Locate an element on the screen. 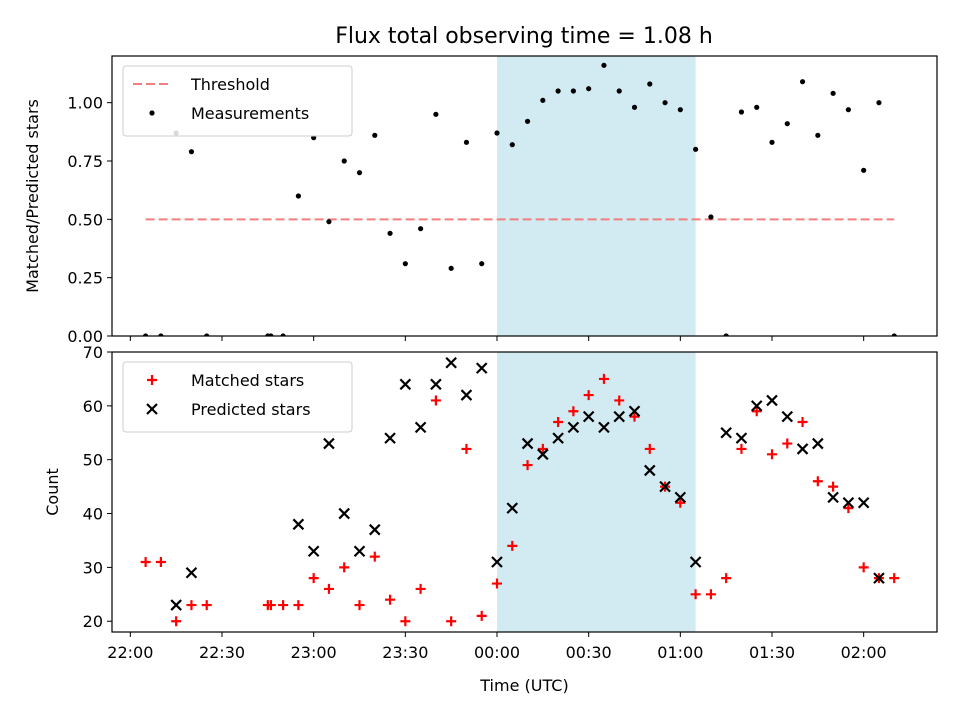  y-tick-label: 0.50 is located at coordinates (85, 219).